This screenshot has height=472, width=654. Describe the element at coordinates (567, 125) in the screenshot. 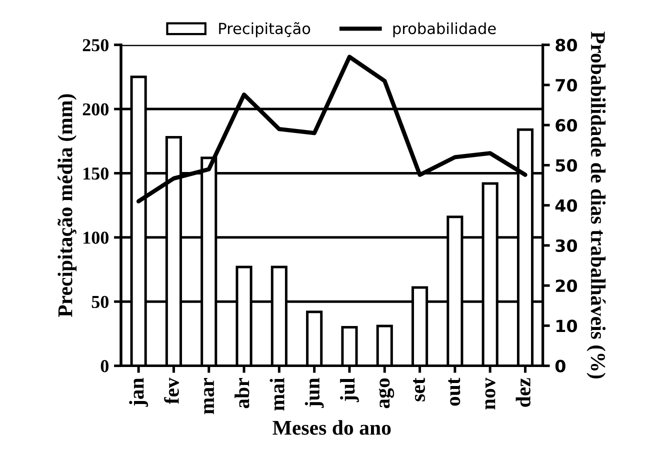

I see `y2-tick-label: 60` at that location.